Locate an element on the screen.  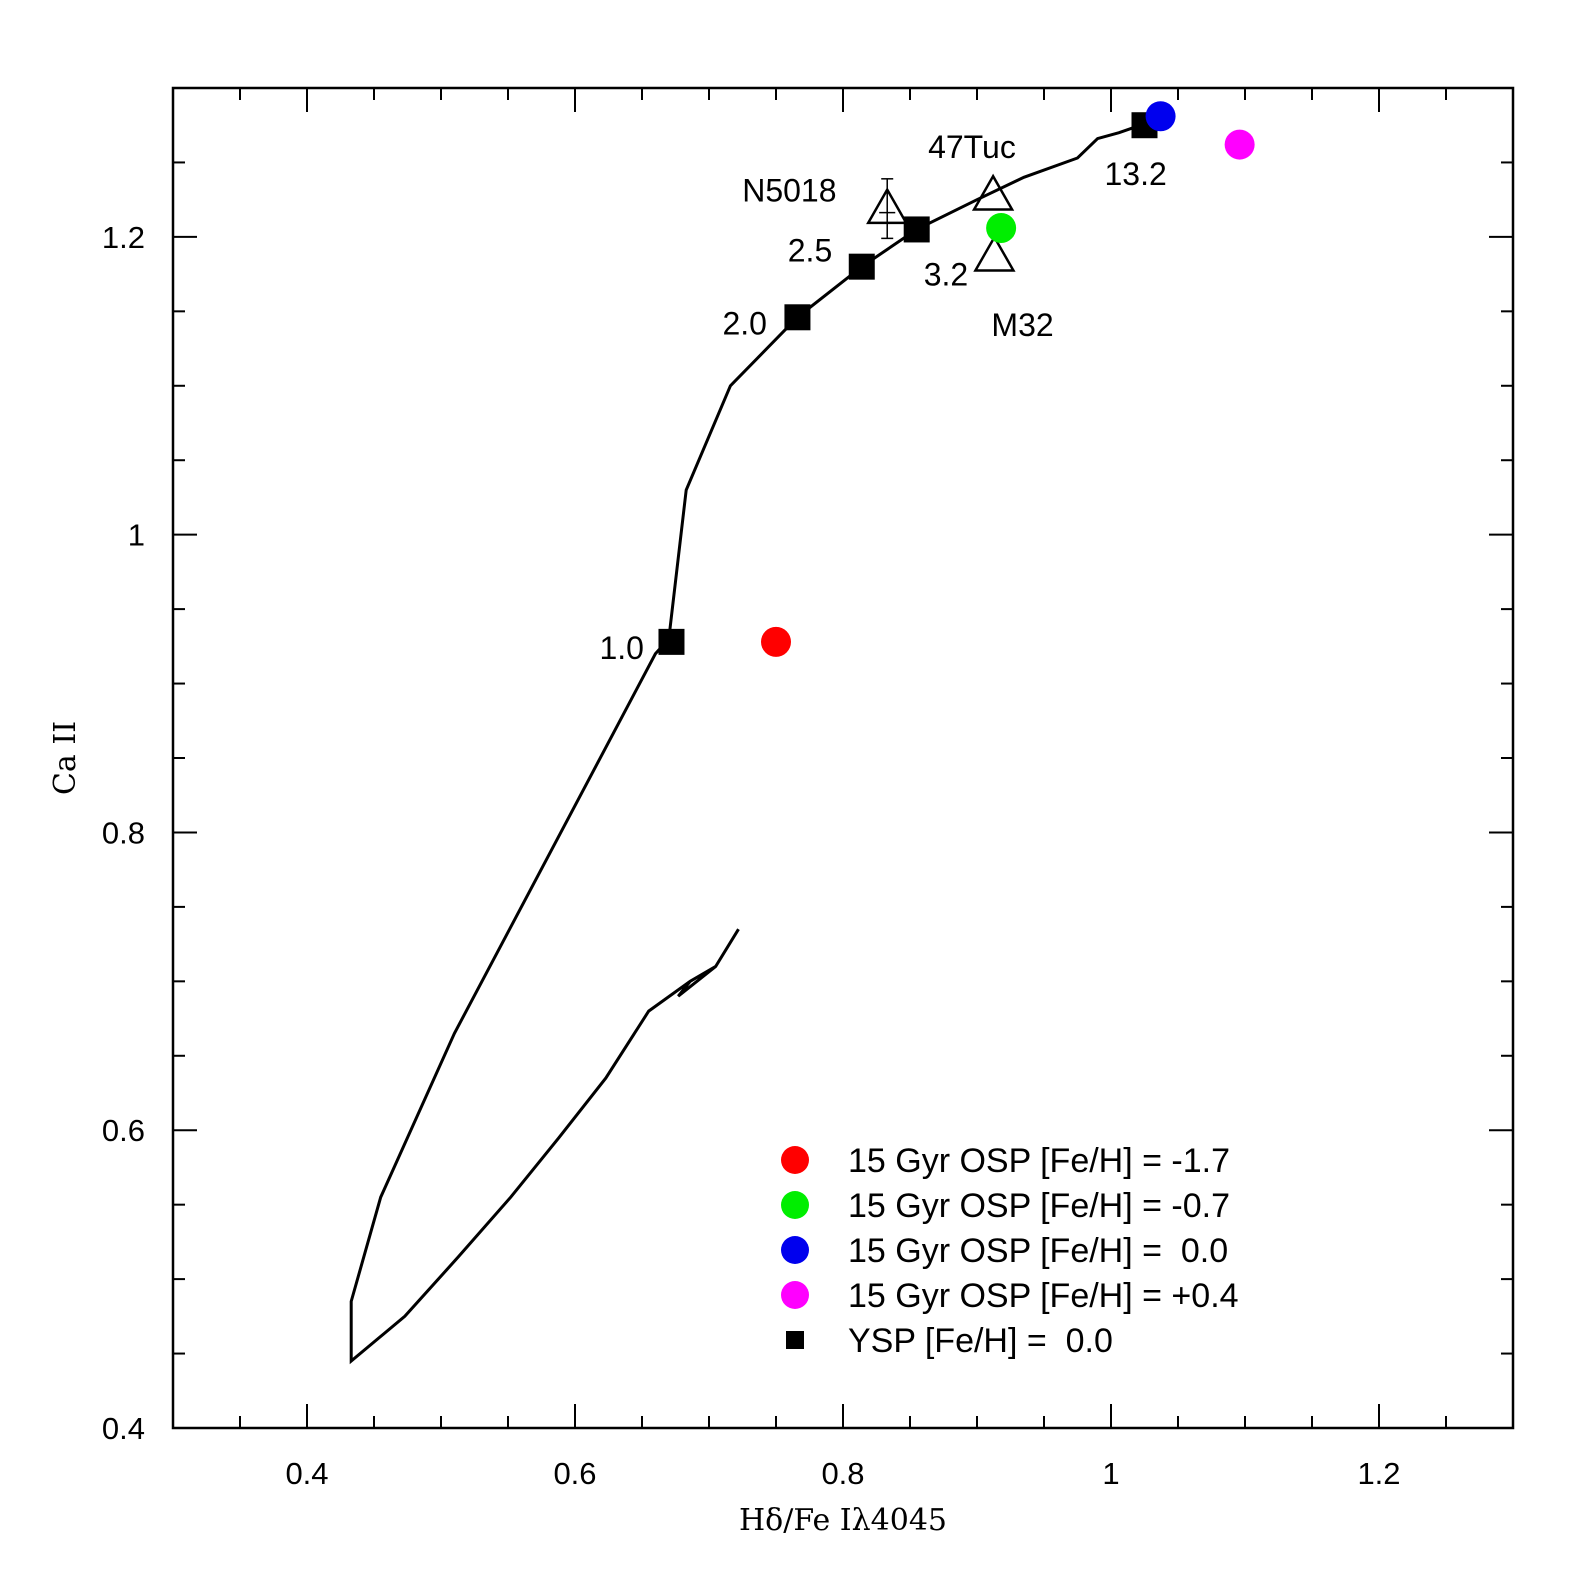
cluster-label: N5018 is located at coordinates (789, 191).